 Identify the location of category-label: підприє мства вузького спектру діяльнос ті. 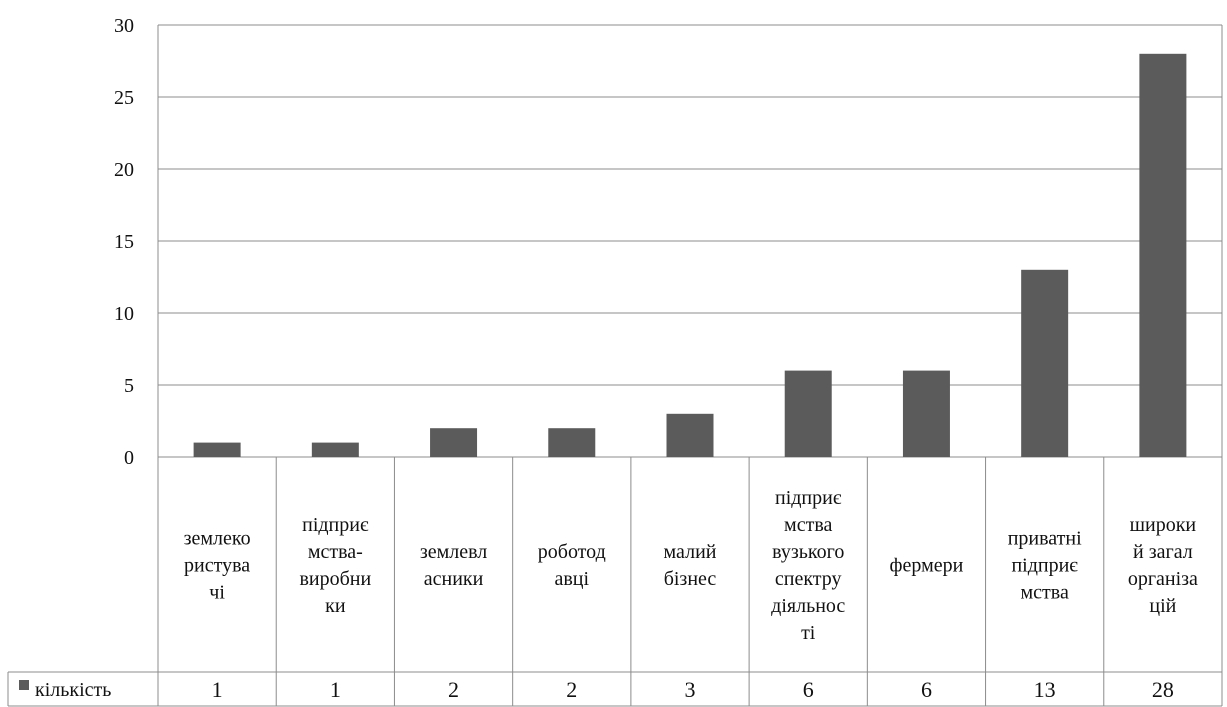
(808, 565).